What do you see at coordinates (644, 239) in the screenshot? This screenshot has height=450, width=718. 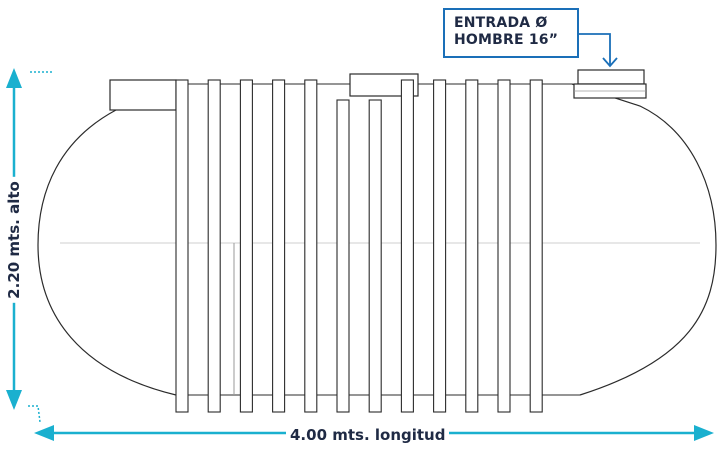 I see `tank-right-end` at bounding box center [644, 239].